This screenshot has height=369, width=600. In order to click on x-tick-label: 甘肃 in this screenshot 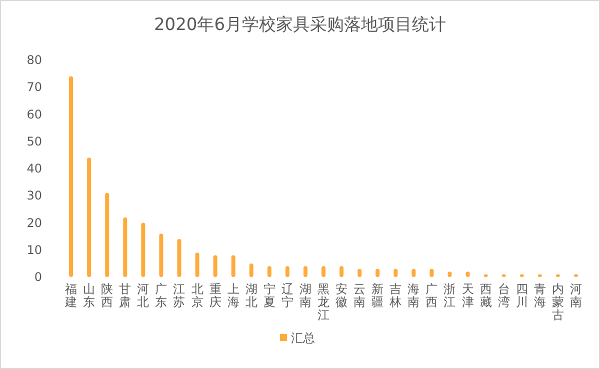, I will do `click(125, 295)`.